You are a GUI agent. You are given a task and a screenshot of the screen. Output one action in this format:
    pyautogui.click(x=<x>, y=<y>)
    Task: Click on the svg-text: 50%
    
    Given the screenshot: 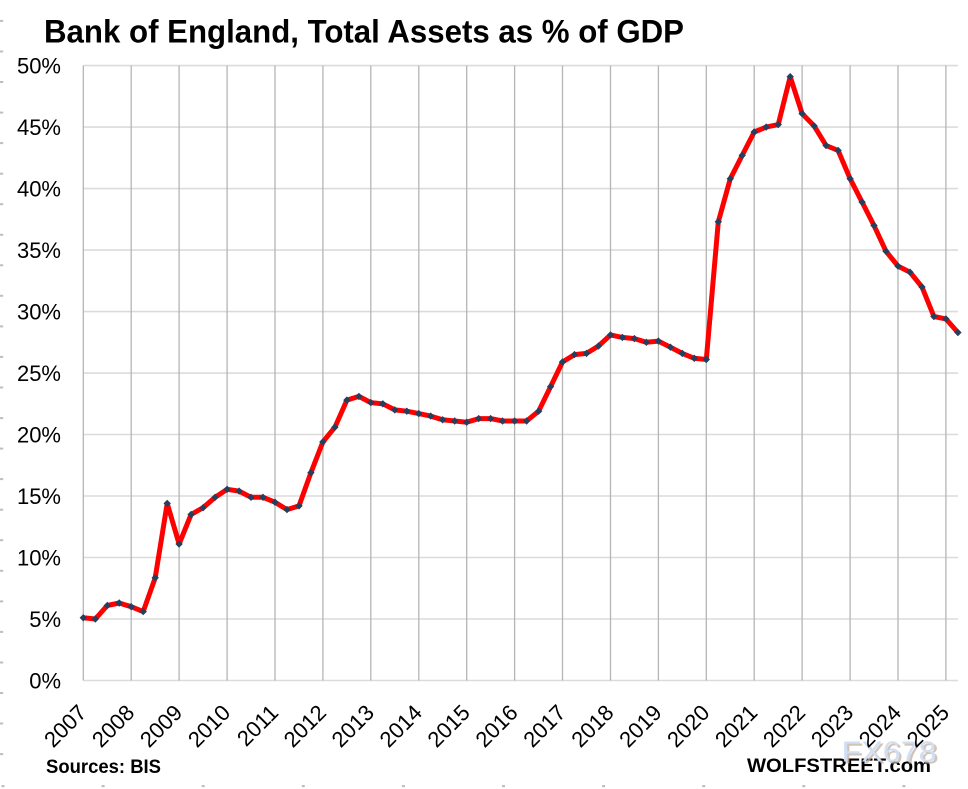 What is the action you would take?
    pyautogui.click(x=39, y=65)
    